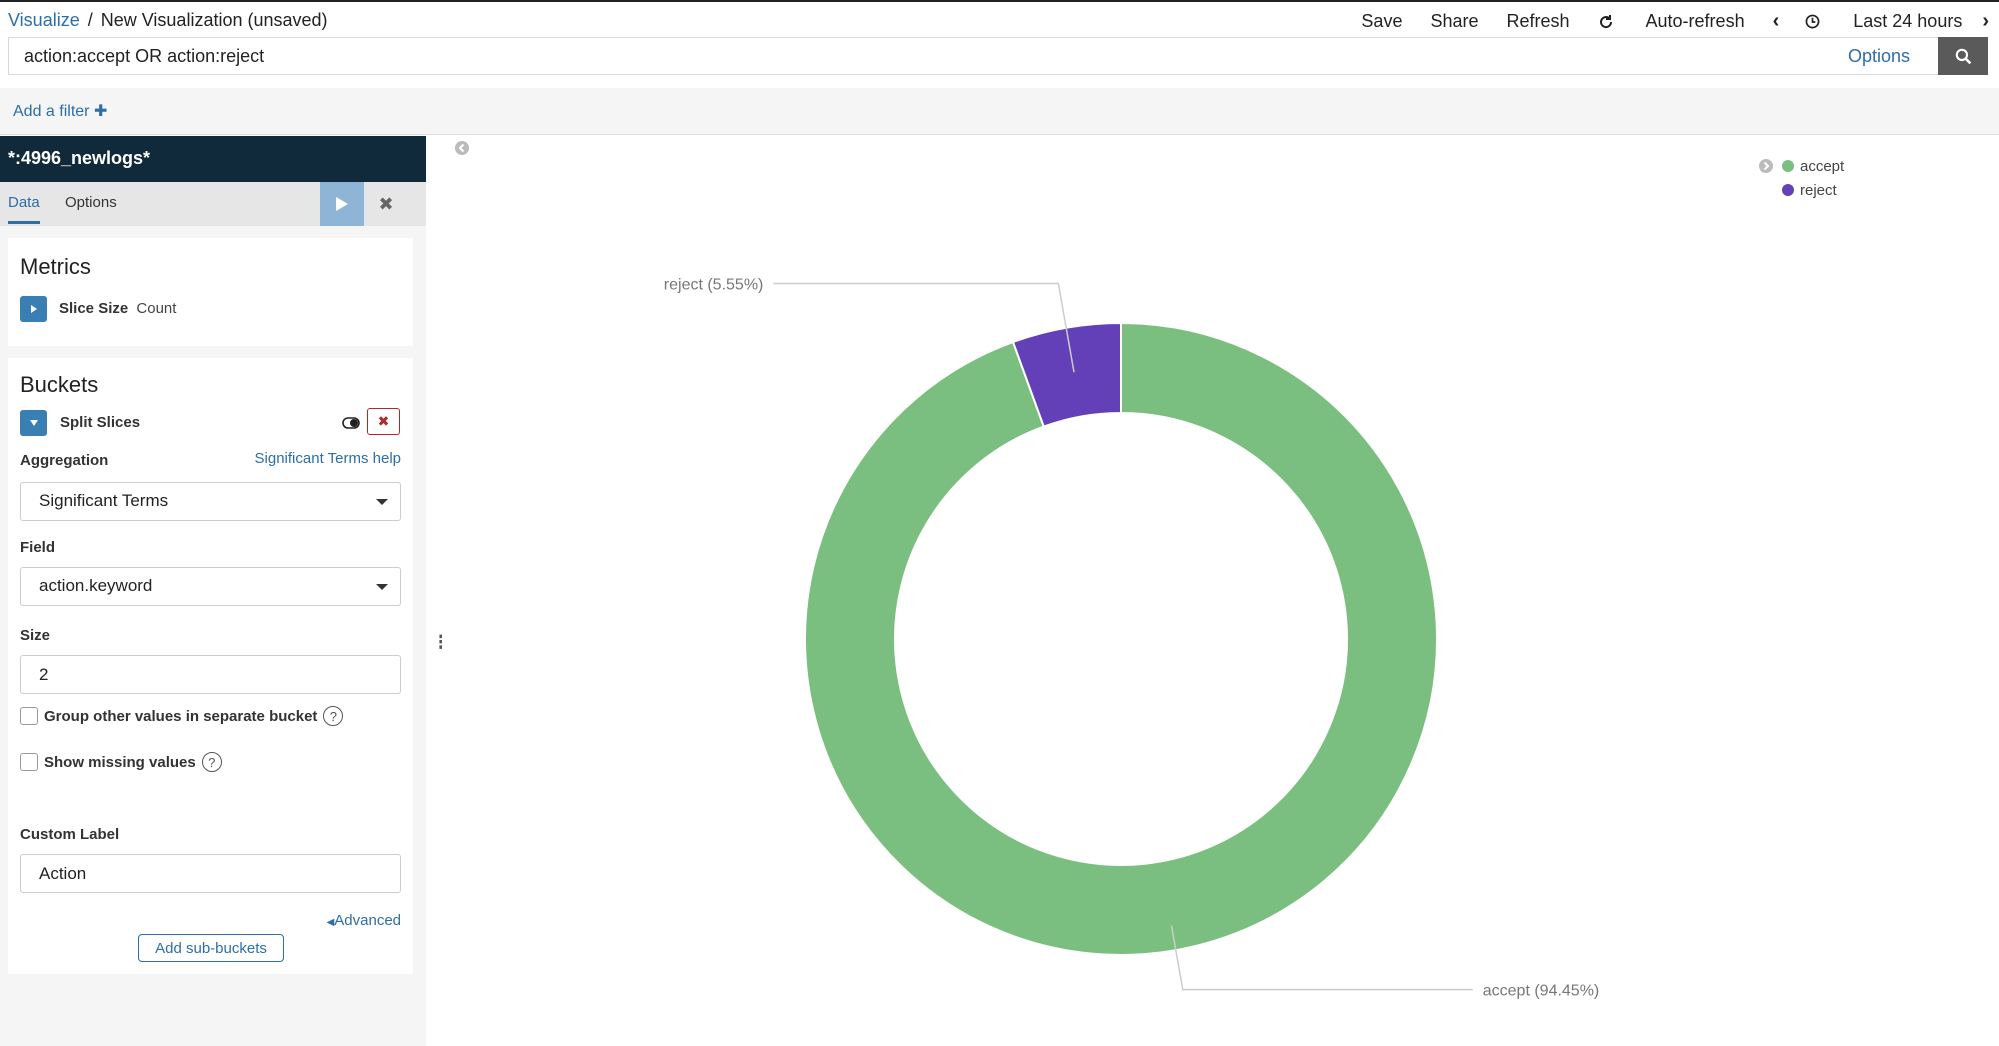  Describe the element at coordinates (1812, 21) in the screenshot. I see `clock-icon` at that location.